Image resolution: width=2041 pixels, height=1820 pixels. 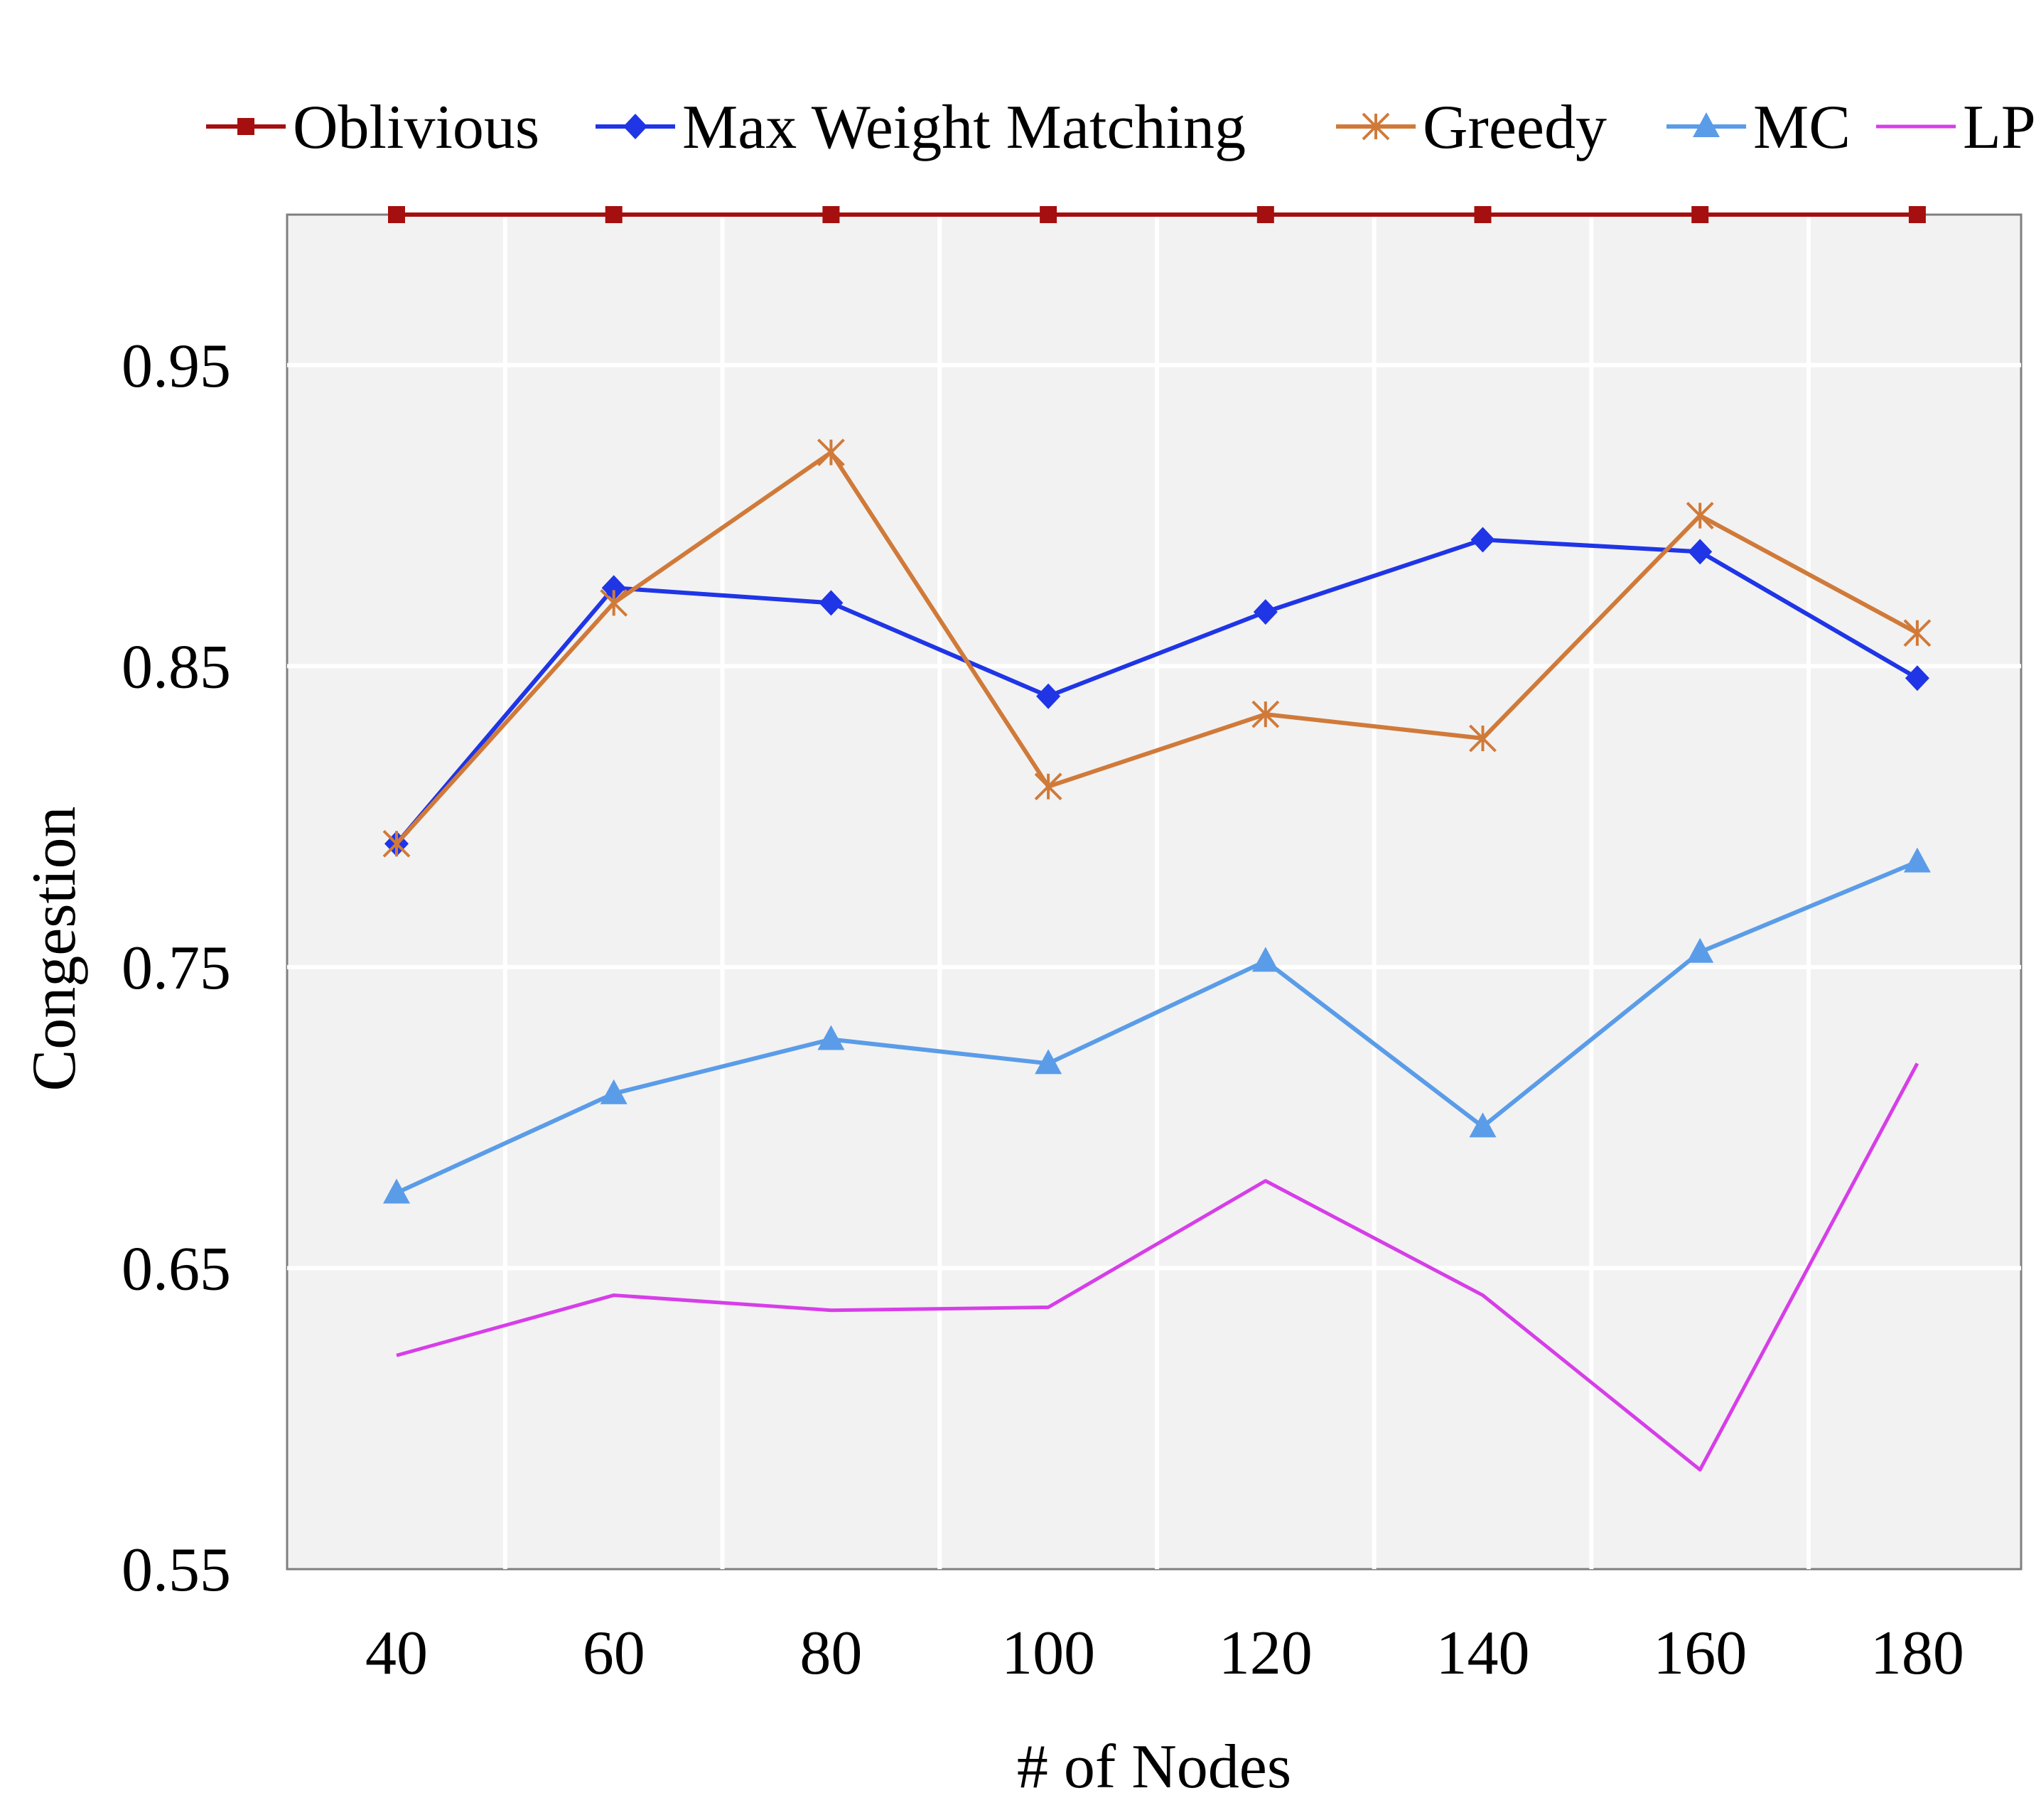 I want to click on legend-label: MC, so click(x=1802, y=128).